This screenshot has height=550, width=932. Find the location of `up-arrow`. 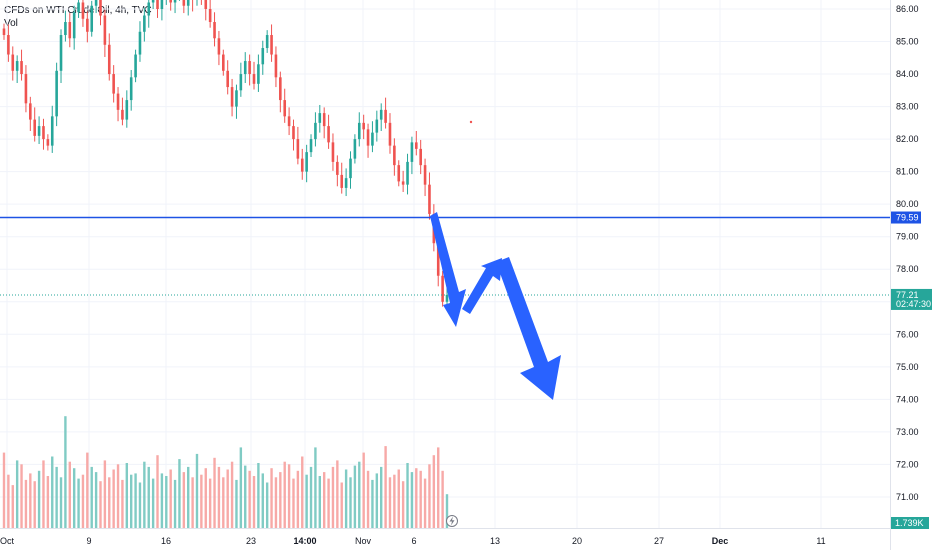

up-arrow is located at coordinates (482, 286).